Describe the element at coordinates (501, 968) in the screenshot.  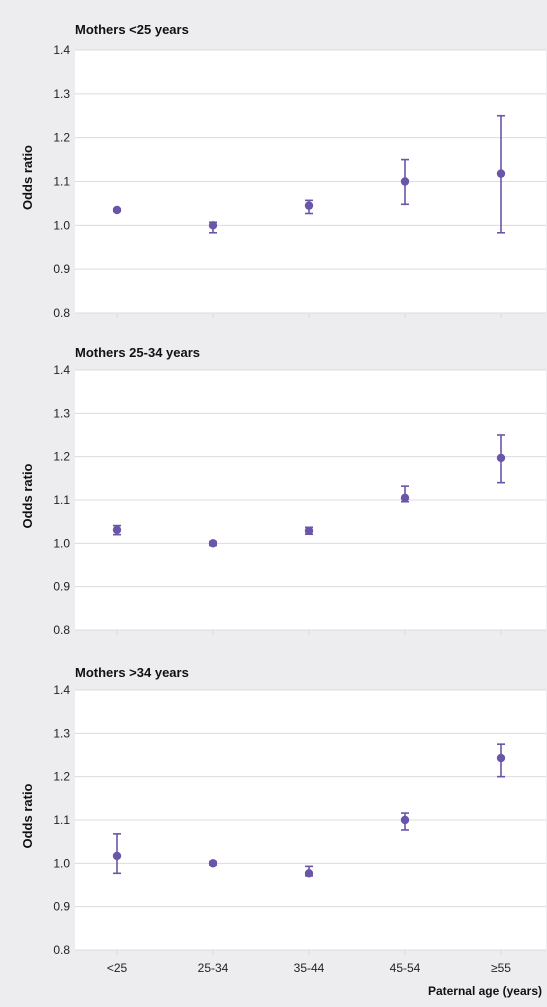
I see `x-tick-label: ≥55` at that location.